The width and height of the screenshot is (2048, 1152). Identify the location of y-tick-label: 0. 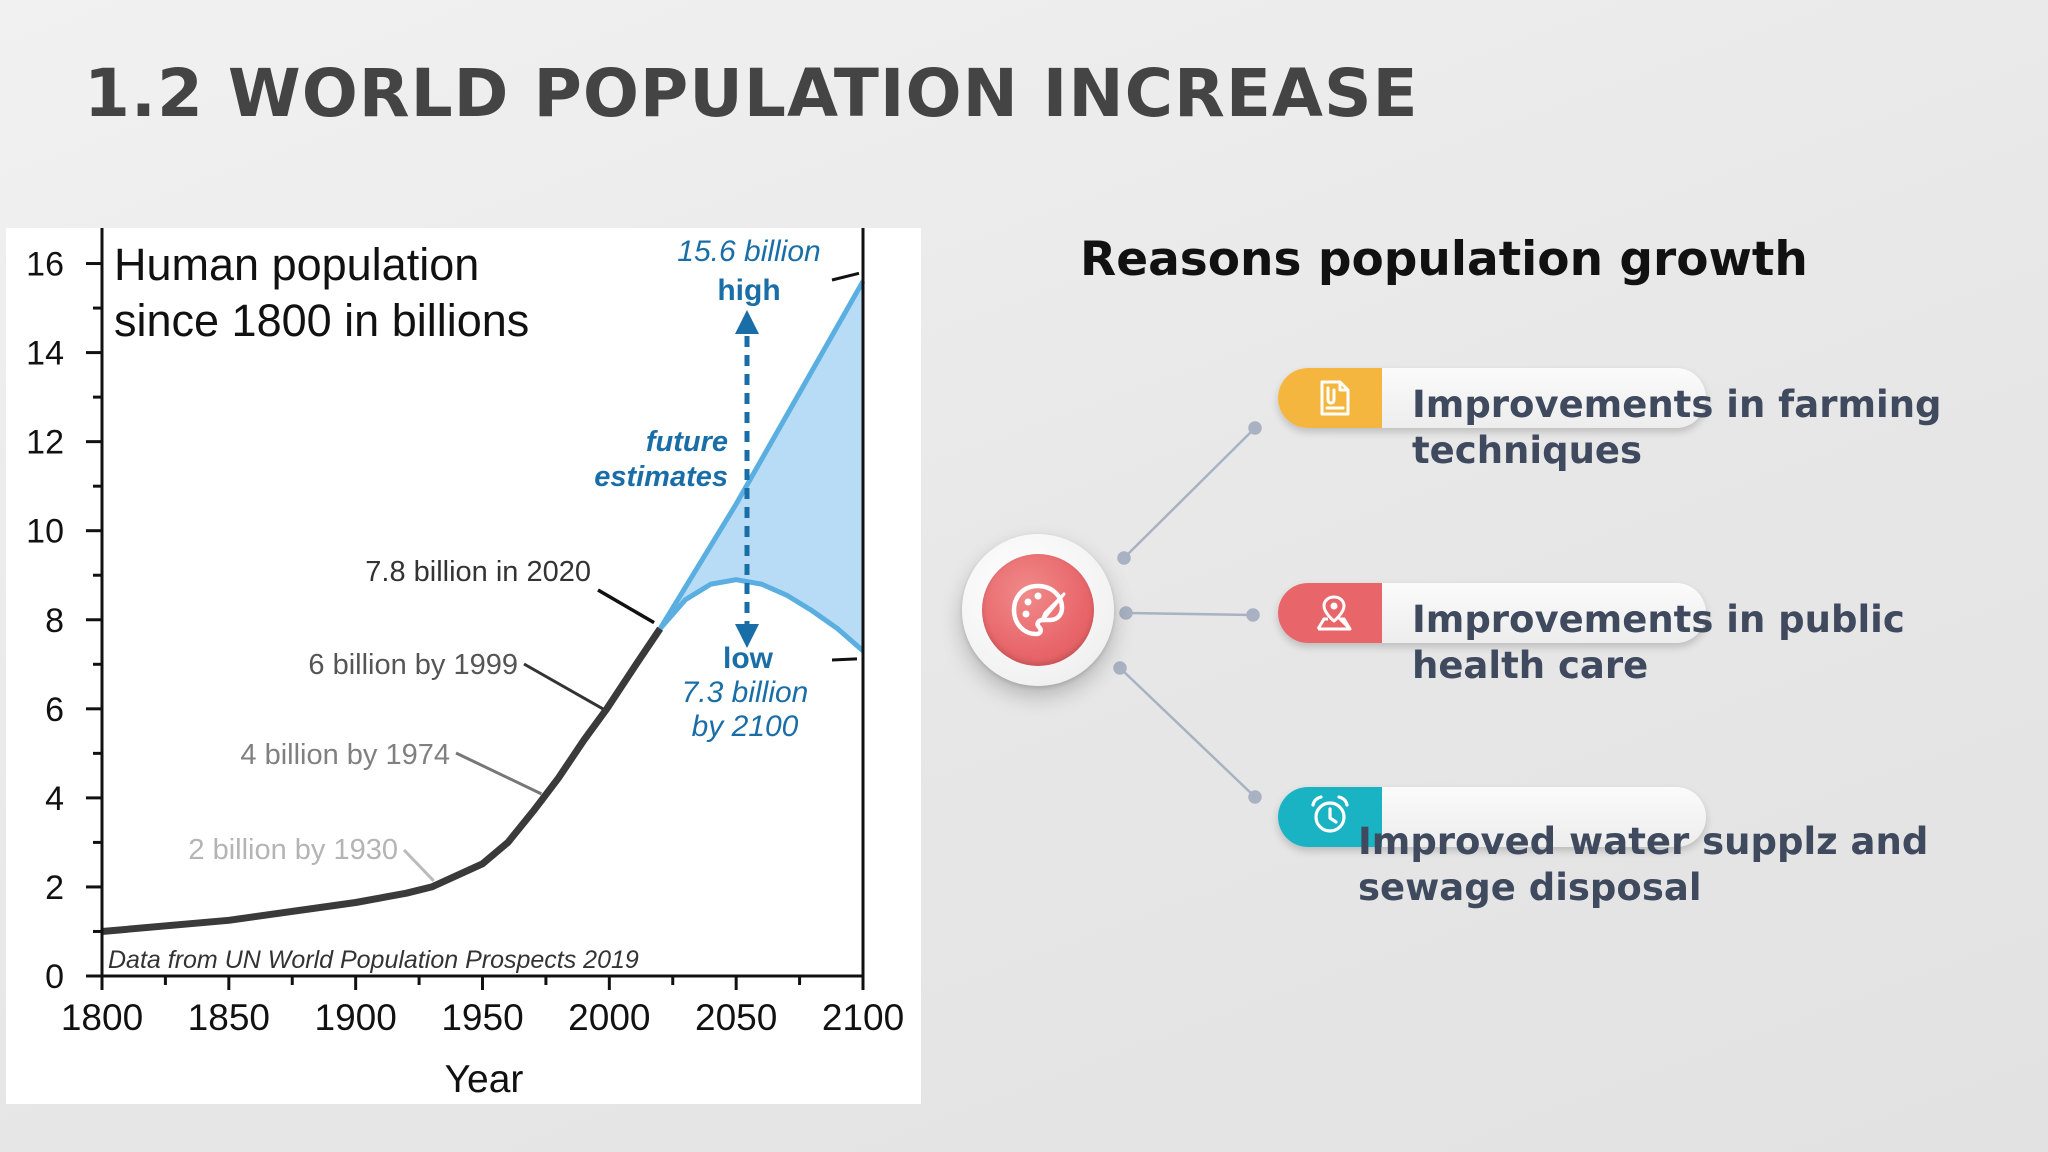
(54, 977).